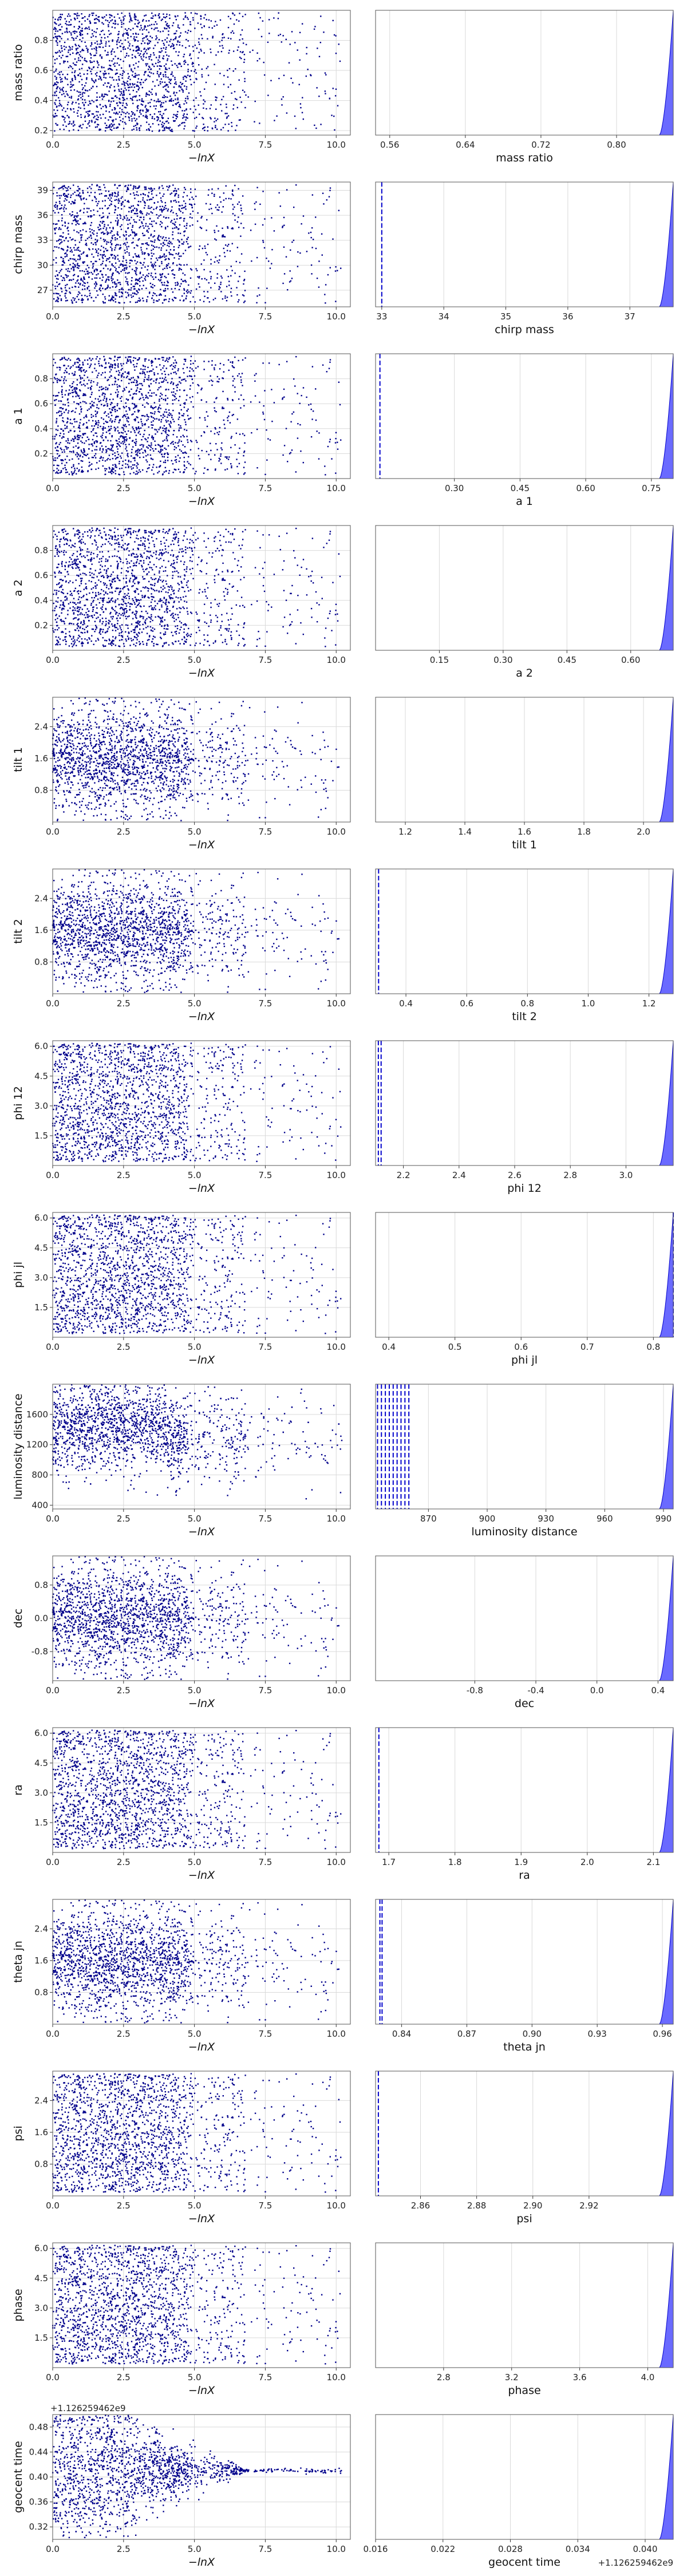  Describe the element at coordinates (202, 244) in the screenshot. I see `axes-frame` at that location.